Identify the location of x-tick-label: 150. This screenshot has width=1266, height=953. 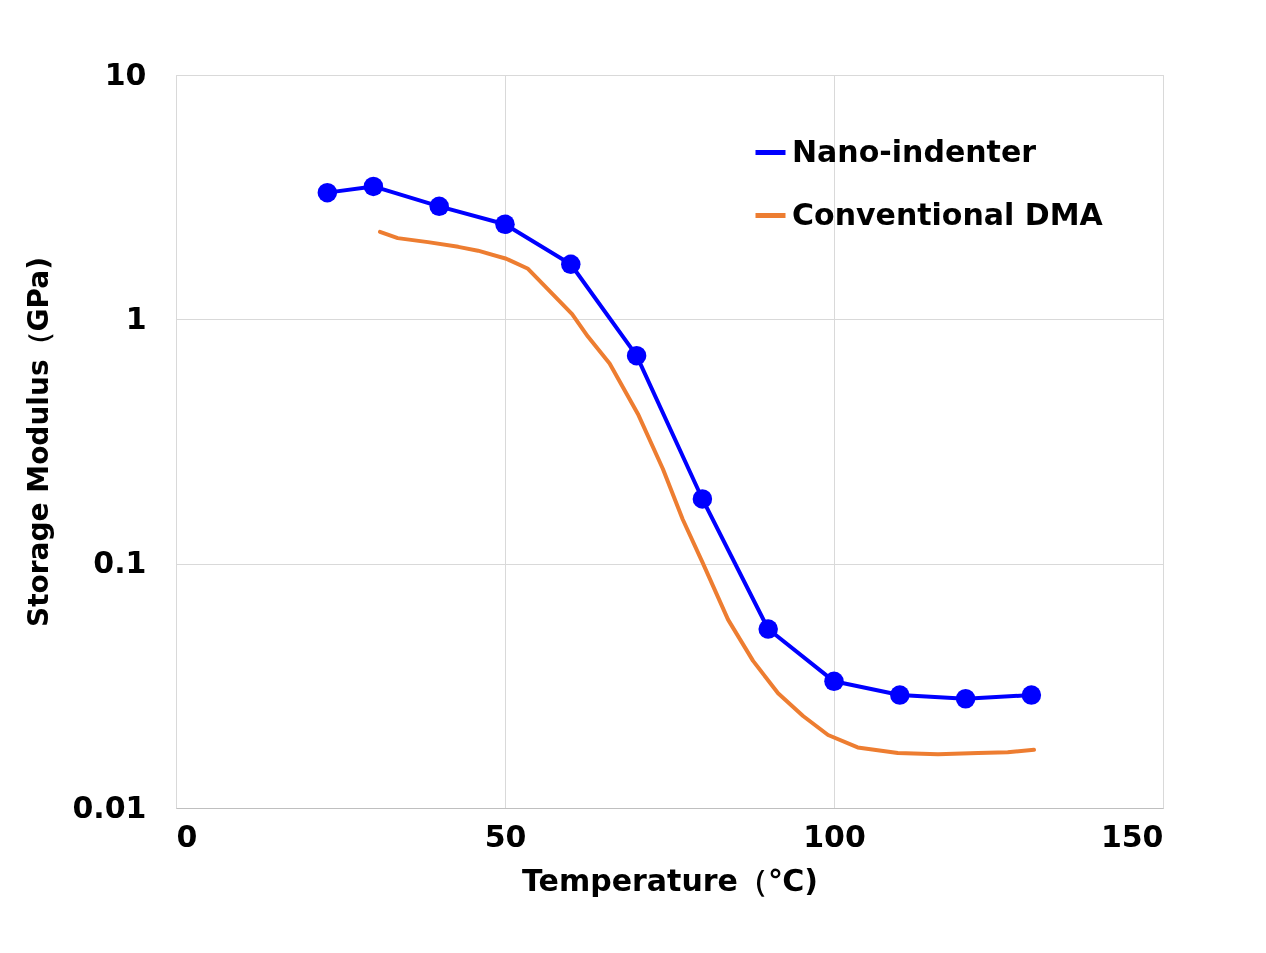
(1132, 836).